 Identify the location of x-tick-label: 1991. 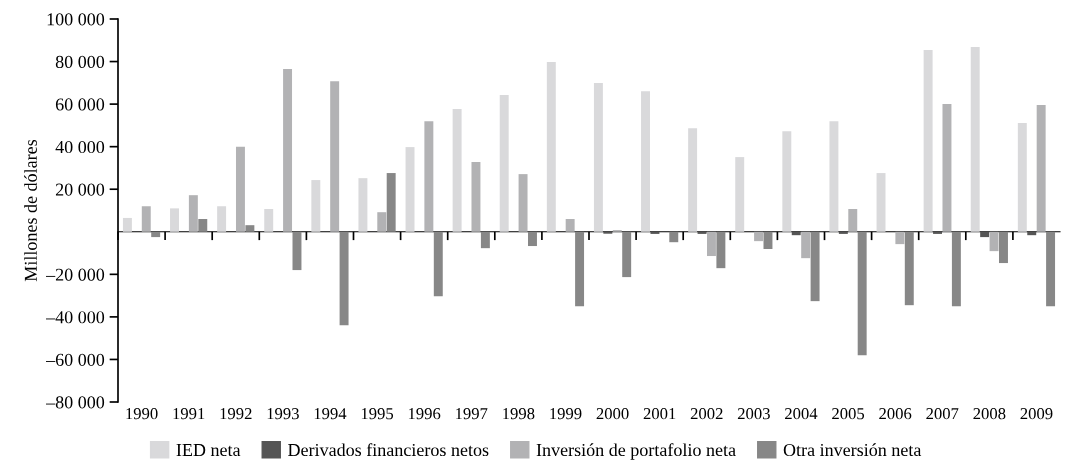
(189, 414).